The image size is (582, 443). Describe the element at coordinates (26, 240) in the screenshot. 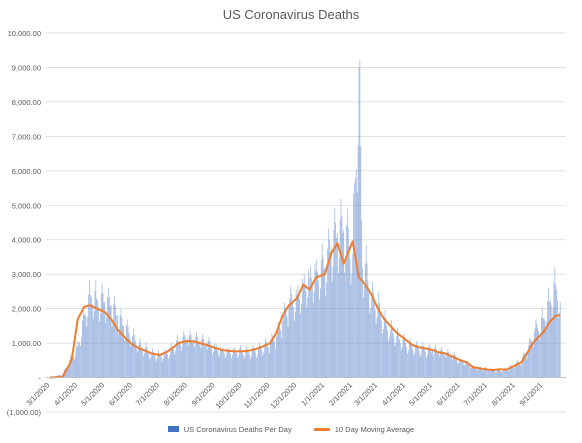

I see `y-tick-label: 4,000.00` at that location.